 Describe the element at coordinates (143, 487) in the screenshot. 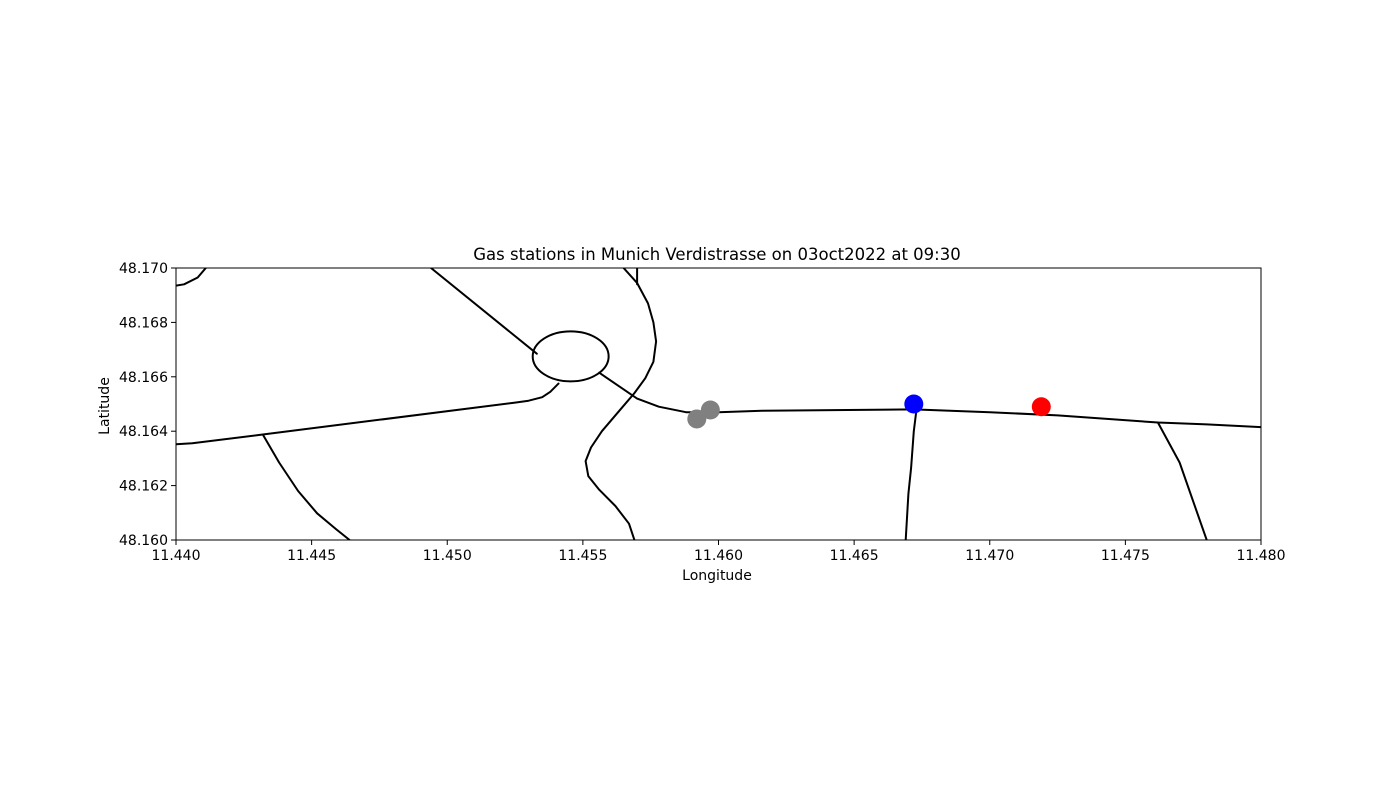

I see `y-tick-label: 48.162` at that location.